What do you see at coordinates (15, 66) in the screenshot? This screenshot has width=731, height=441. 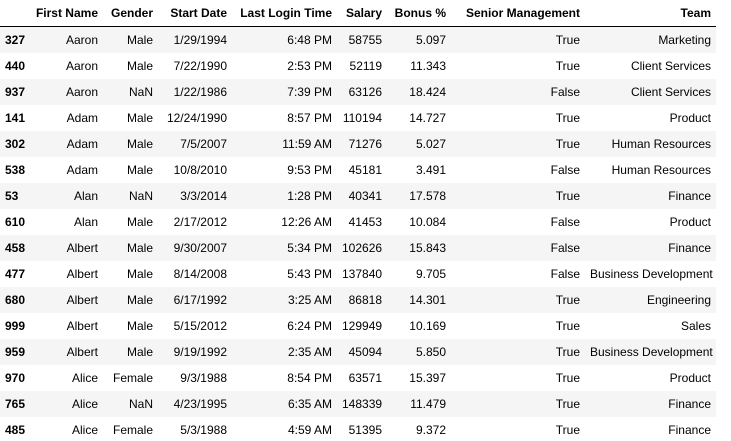 I see `index-cell: 440` at bounding box center [15, 66].